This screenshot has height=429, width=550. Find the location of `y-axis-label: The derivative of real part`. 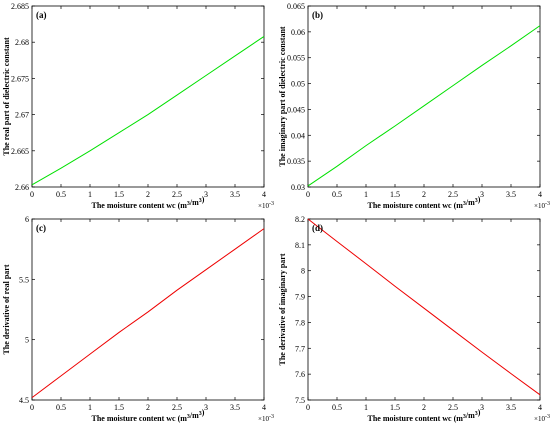

y-axis-label: The derivative of real part is located at coordinates (6, 309).